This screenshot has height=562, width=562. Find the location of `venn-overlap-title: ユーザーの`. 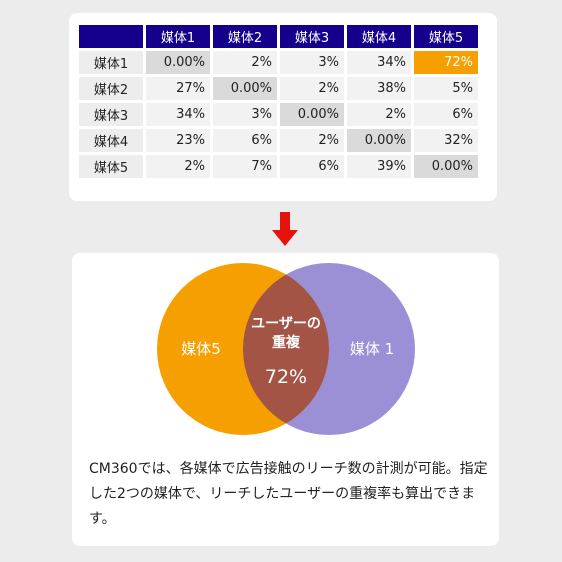

venn-overlap-title: ユーザーの is located at coordinates (286, 324).